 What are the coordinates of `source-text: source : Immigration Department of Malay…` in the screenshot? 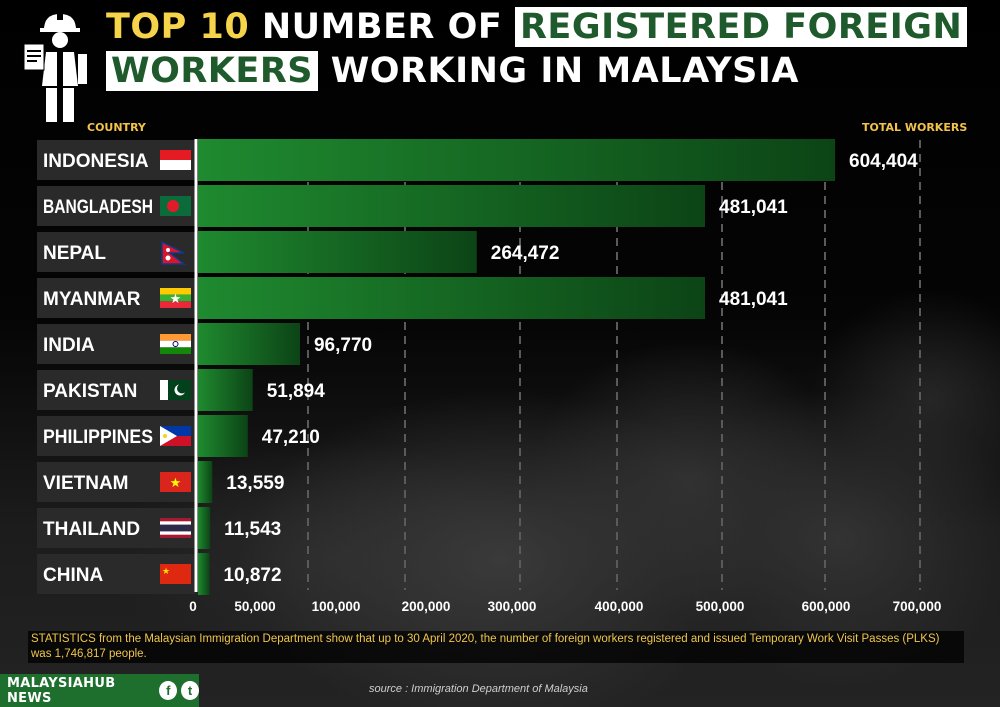 It's located at (478, 689).